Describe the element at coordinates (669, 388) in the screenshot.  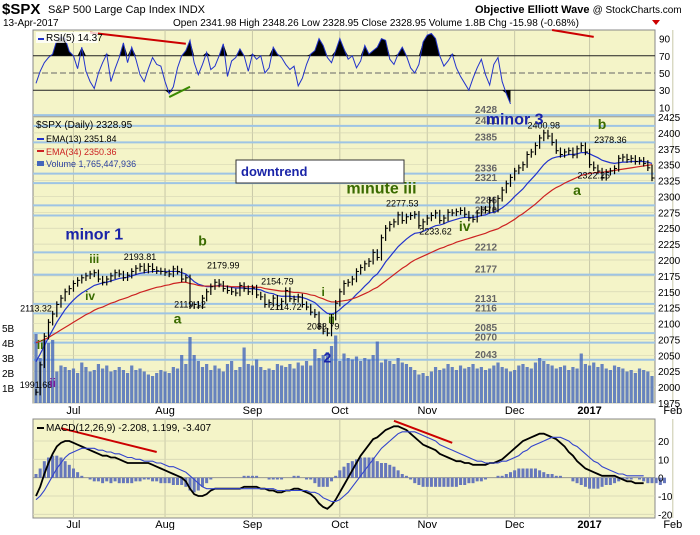
I see `price-tick-label: 2000` at that location.